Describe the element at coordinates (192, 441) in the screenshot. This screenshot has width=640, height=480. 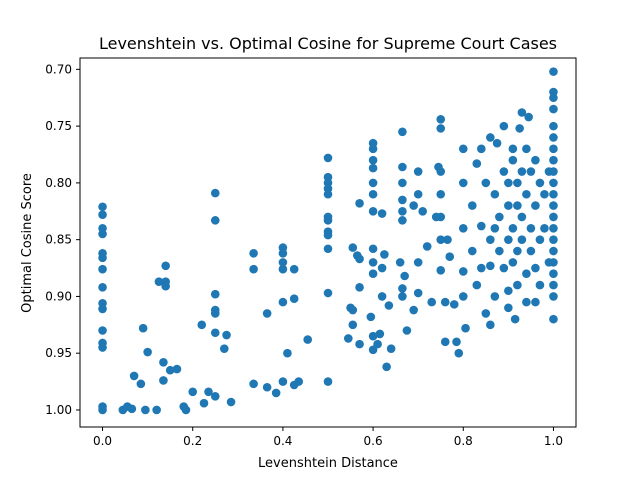
I see `x-tick-label: 0.2` at that location.